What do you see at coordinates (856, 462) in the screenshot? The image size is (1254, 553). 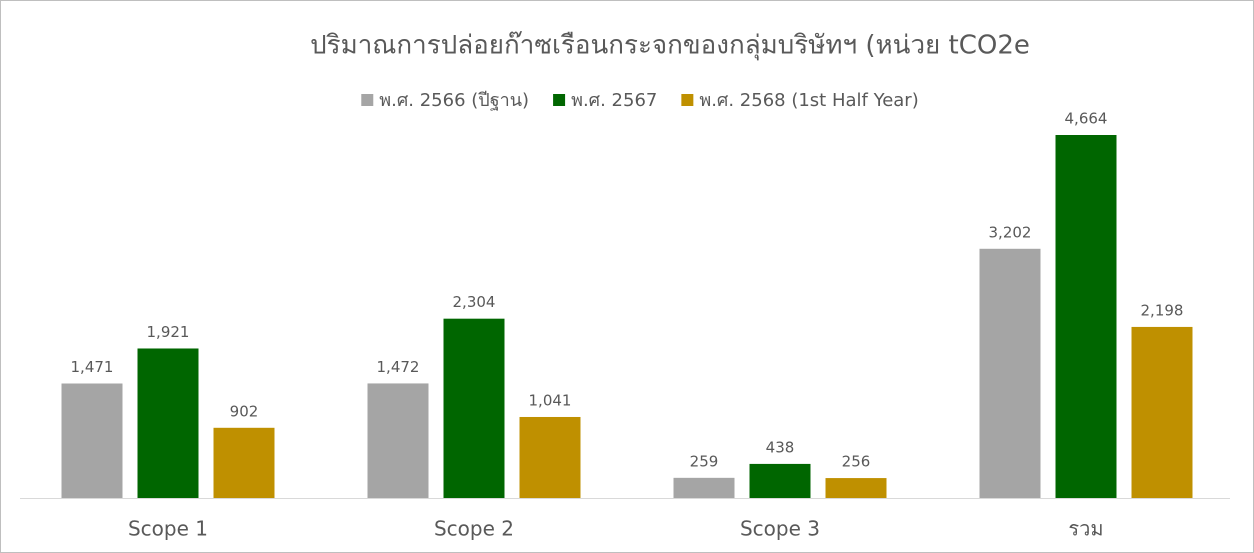 I see `data-label: 256` at bounding box center [856, 462].